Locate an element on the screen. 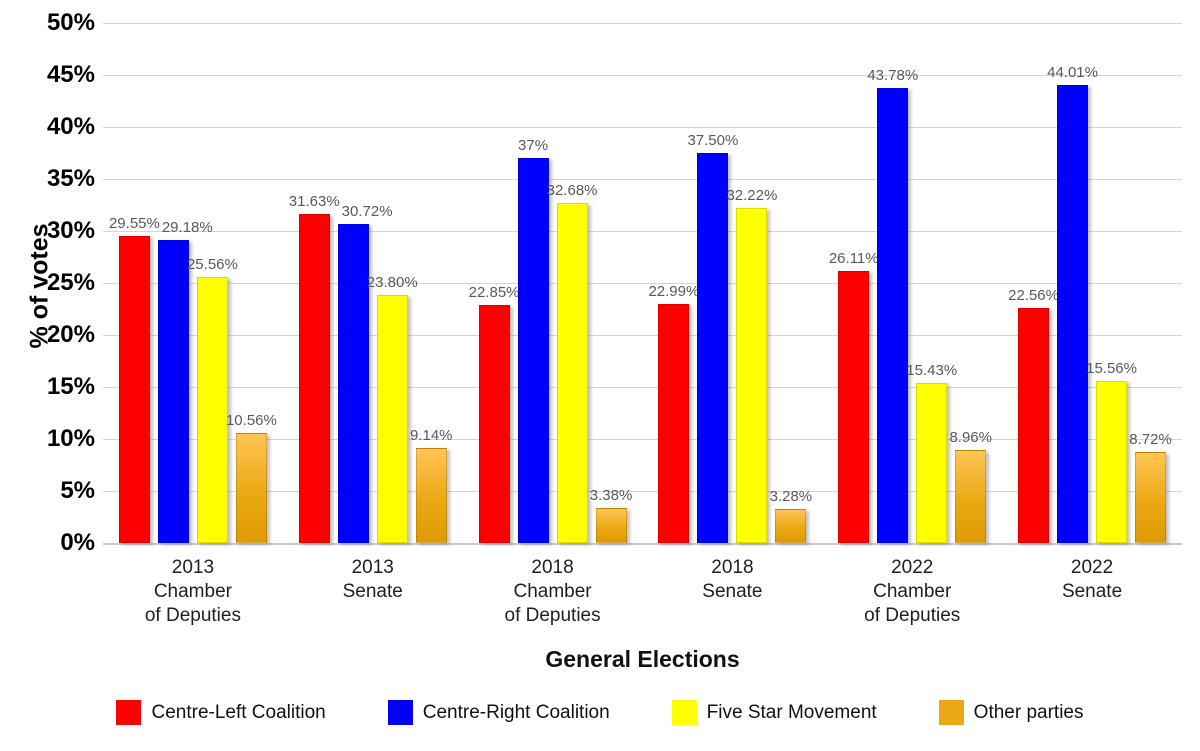 Image resolution: width=1200 pixels, height=751 pixels. data-label: 32.68% is located at coordinates (572, 191).